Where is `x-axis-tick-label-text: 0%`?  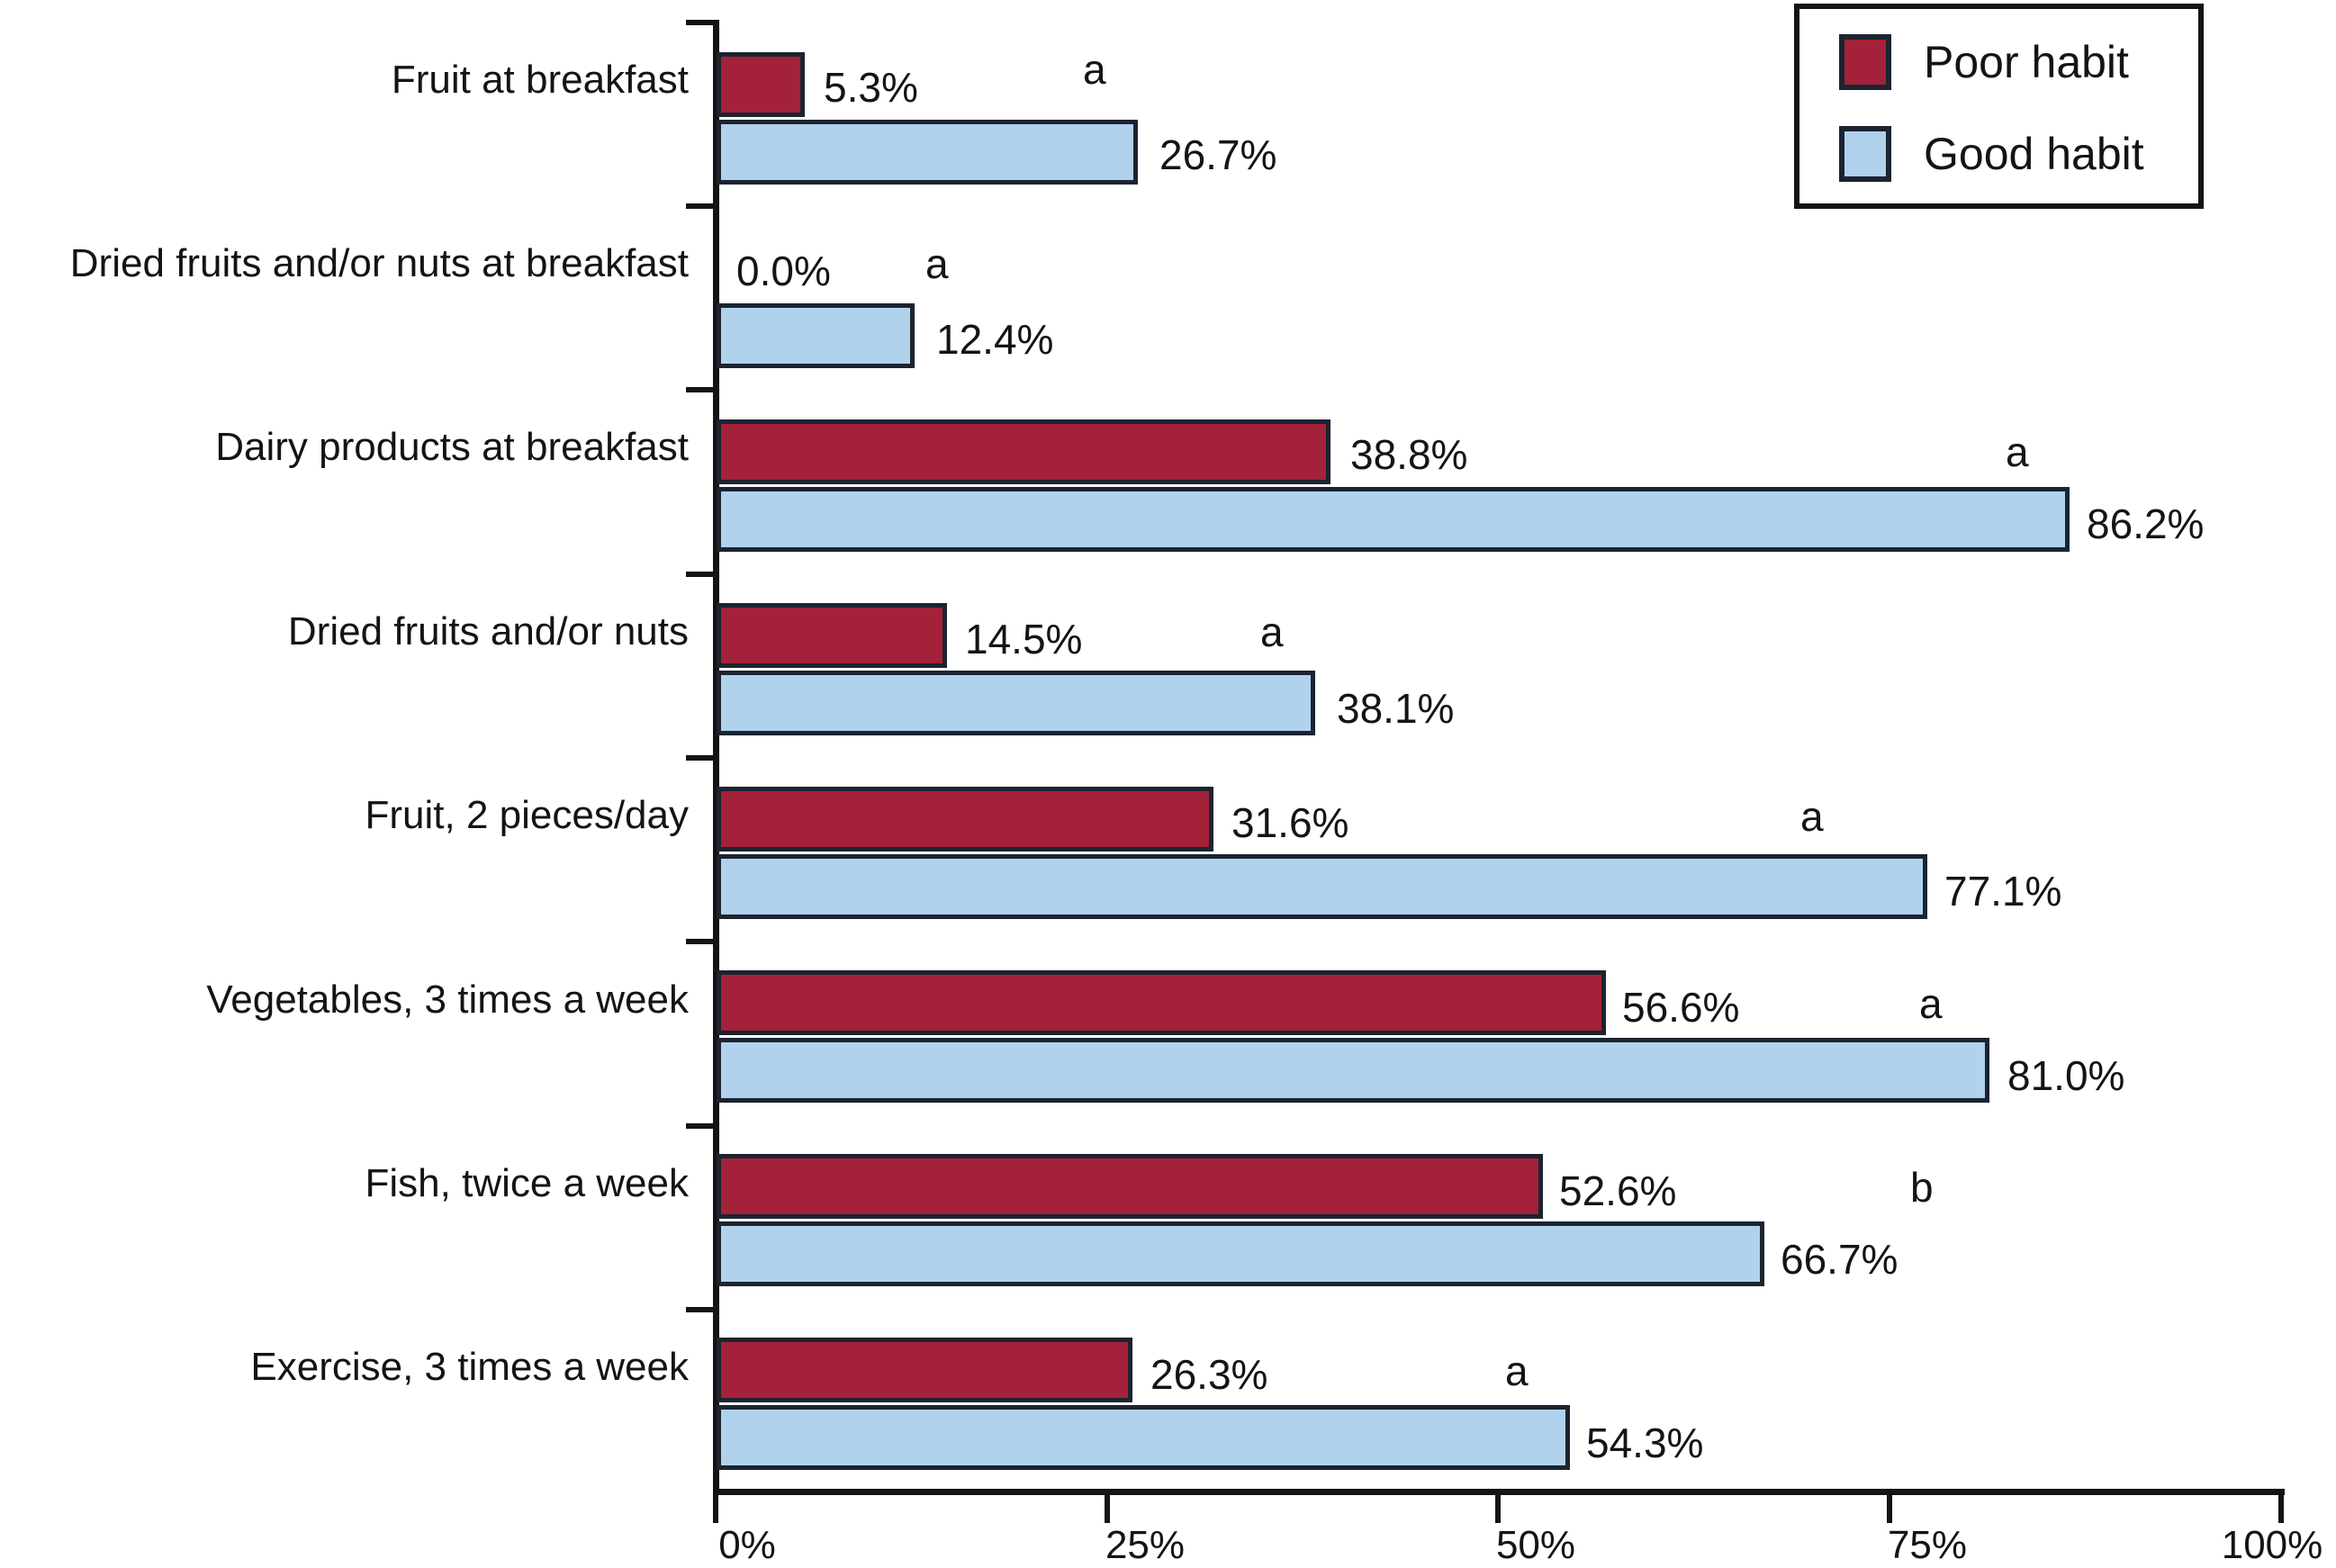
x-axis-tick-label-text: 0% is located at coordinates (747, 1545).